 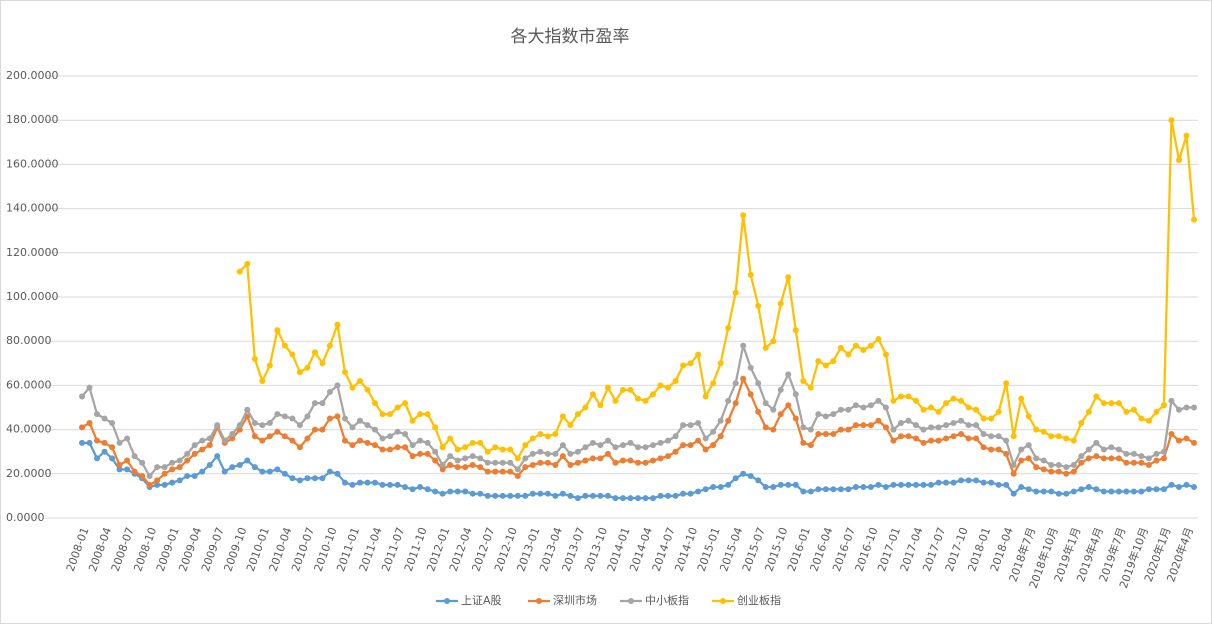 I want to click on y-tick-label: 20.0000, so click(x=29, y=473).